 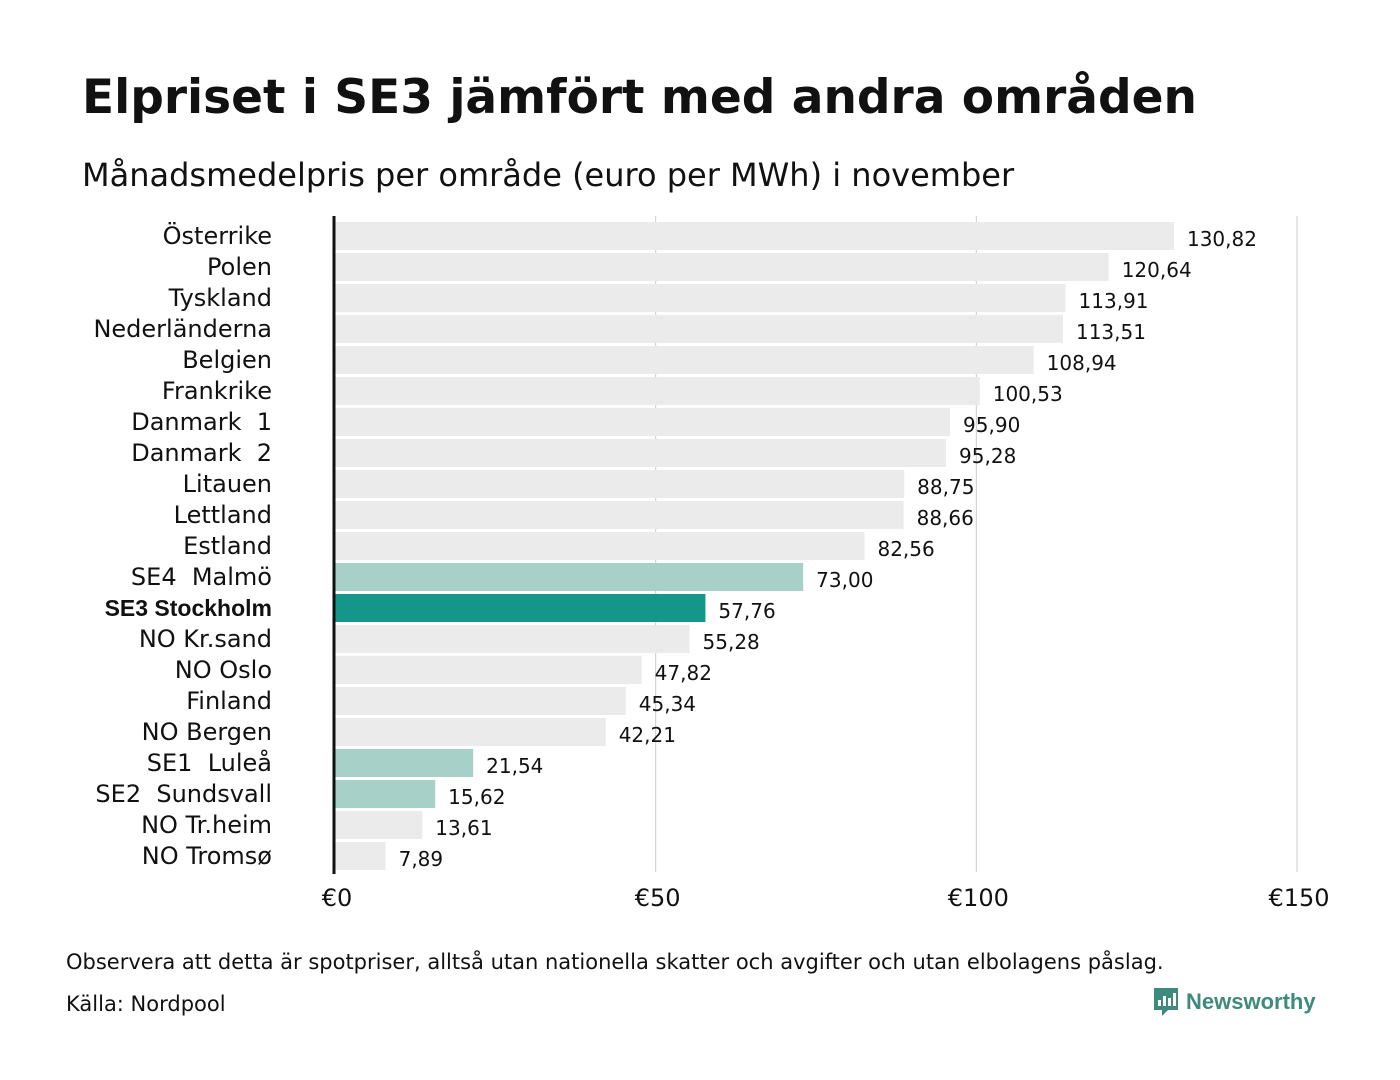 I want to click on category-label: NO Oslo, so click(x=223, y=670).